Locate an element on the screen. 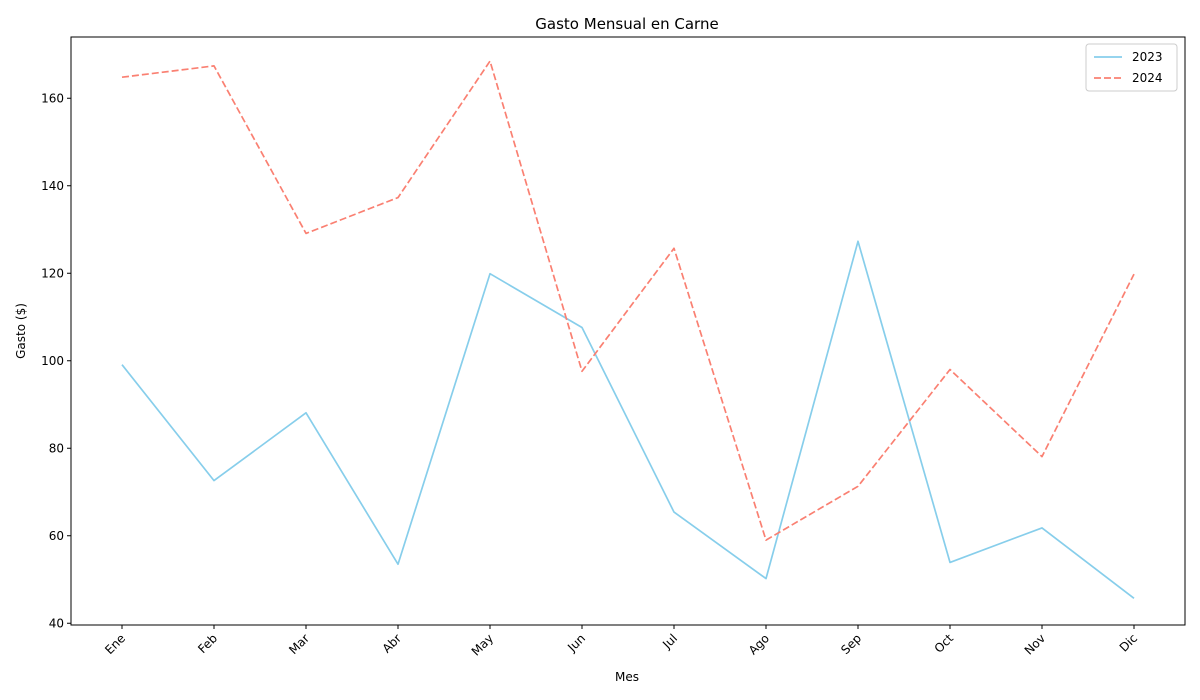 This screenshot has height=700, width=1200. y-tick-label: 160 is located at coordinates (52, 98).